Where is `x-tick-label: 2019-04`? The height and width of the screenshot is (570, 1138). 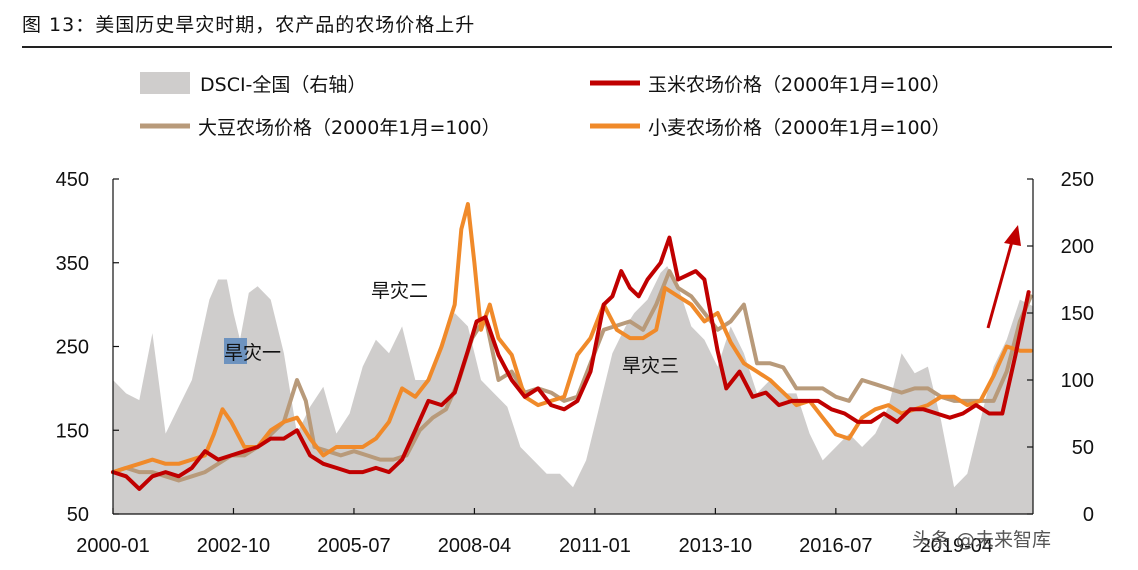
x-tick-label: 2019-04 is located at coordinates (956, 546).